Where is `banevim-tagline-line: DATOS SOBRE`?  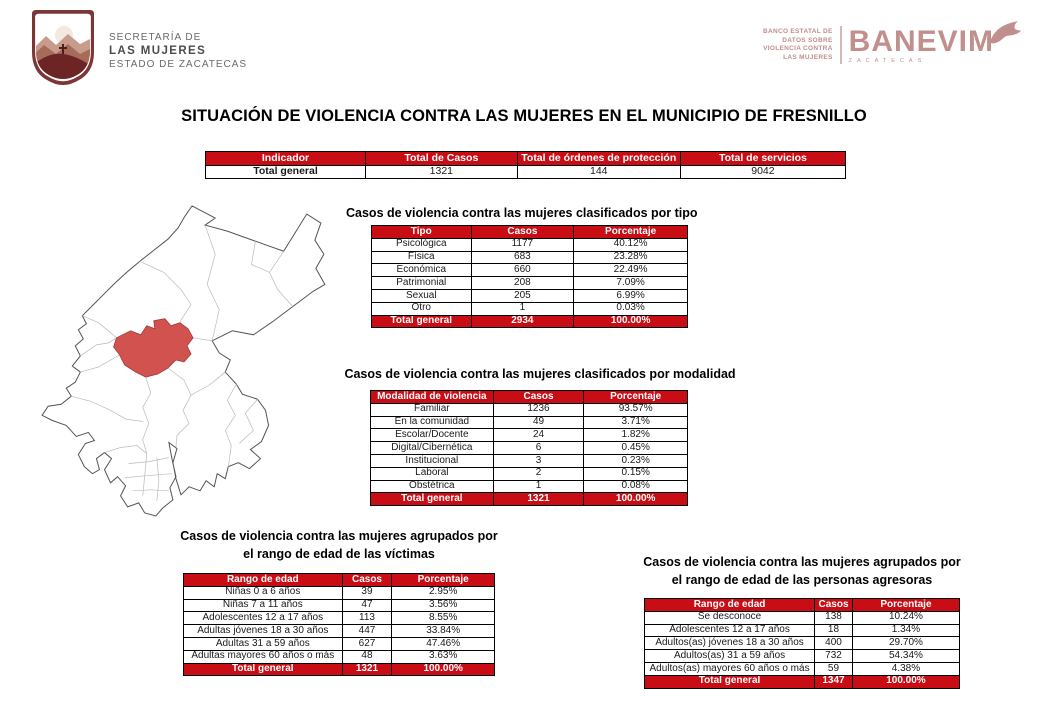 banevim-tagline-line: DATOS SOBRE is located at coordinates (807, 40).